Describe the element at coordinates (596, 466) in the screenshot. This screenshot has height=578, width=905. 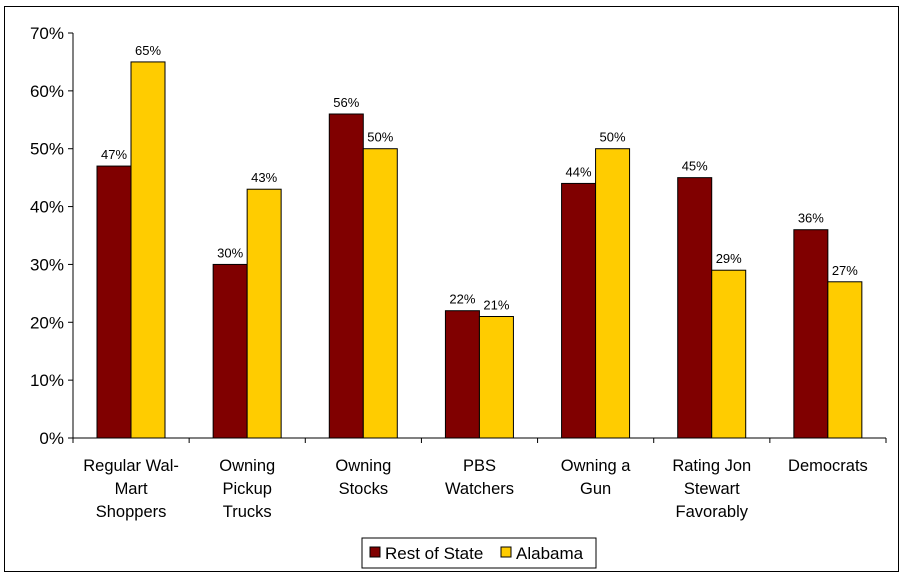
I see `category-label: Owning a` at that location.